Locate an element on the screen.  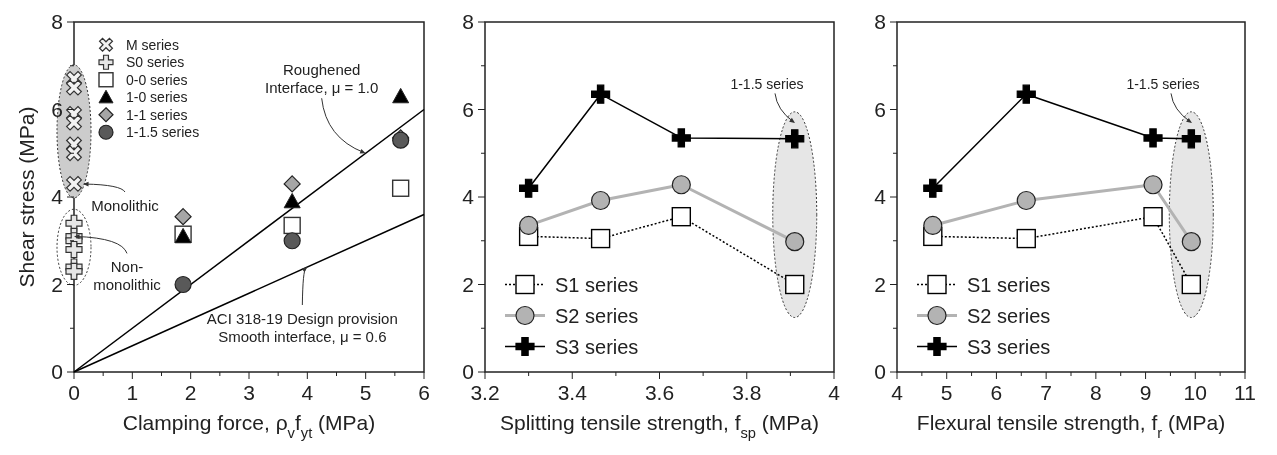
x-tick-label: 8 is located at coordinates (1096, 392).